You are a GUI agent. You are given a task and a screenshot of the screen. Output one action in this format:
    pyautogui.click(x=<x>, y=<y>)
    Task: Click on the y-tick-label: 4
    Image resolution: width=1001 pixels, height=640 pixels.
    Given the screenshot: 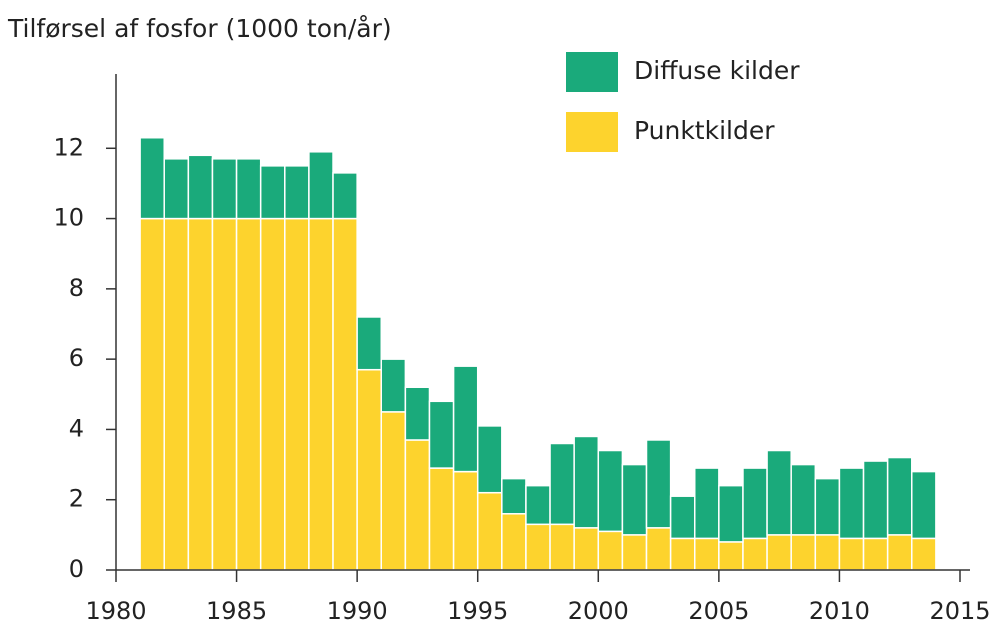 What is the action you would take?
    pyautogui.click(x=76, y=428)
    